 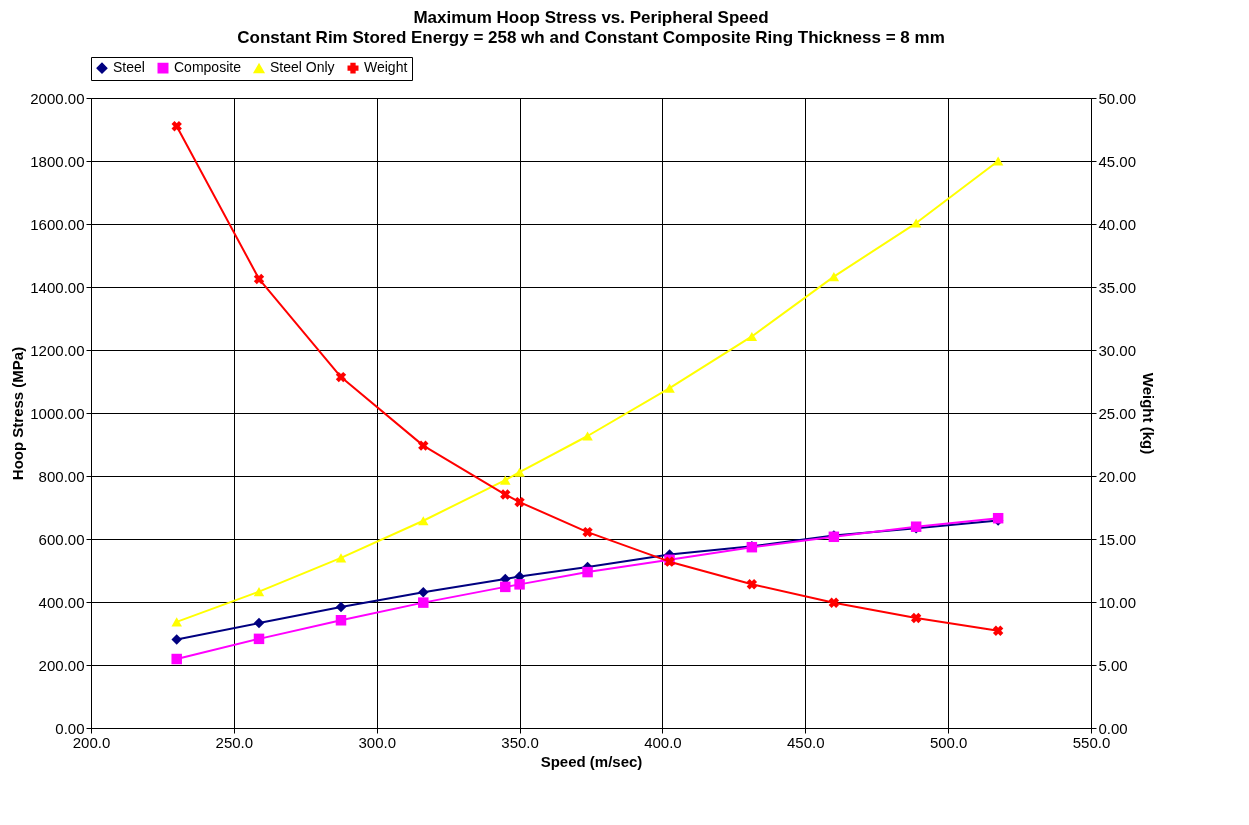 What do you see at coordinates (806, 742) in the screenshot?
I see `x-tick-label: 450.0` at bounding box center [806, 742].